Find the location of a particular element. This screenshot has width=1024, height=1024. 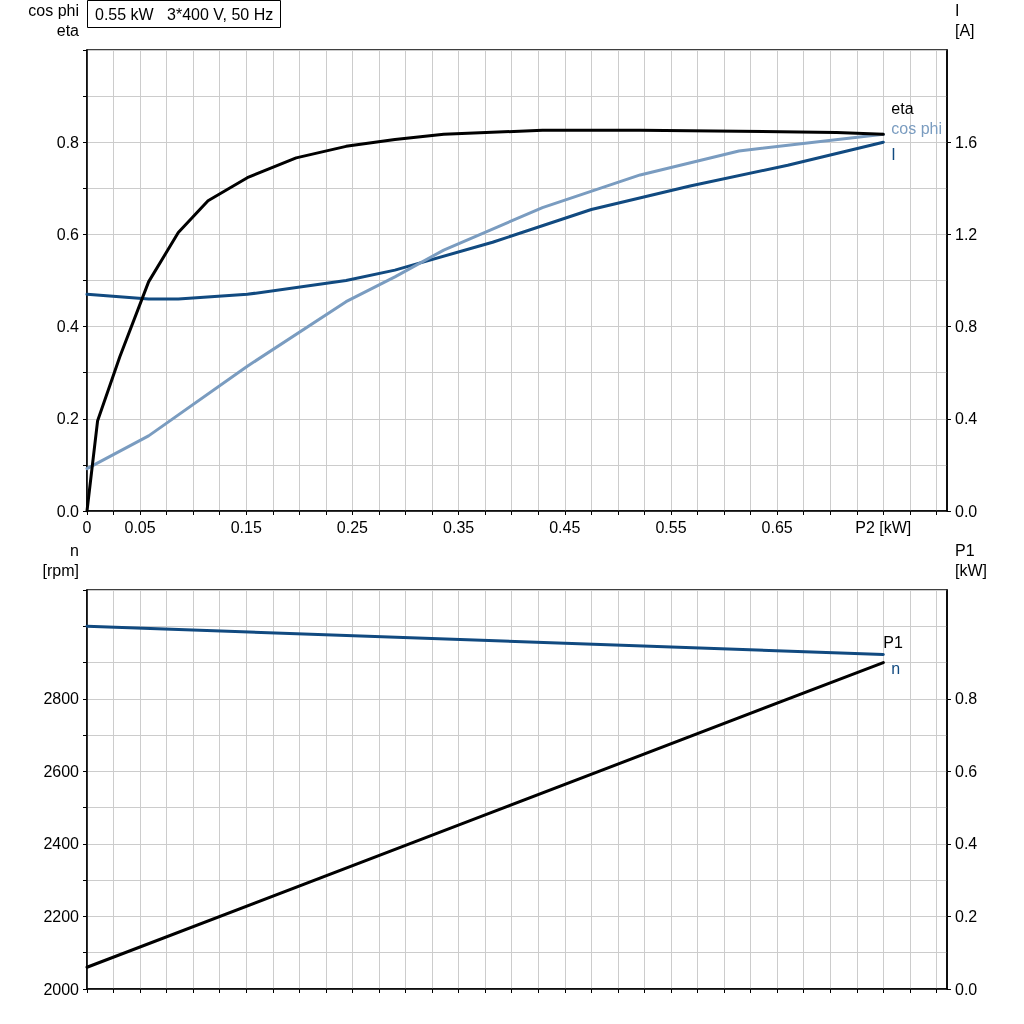

y2-tick-label: 0.2 is located at coordinates (966, 916).